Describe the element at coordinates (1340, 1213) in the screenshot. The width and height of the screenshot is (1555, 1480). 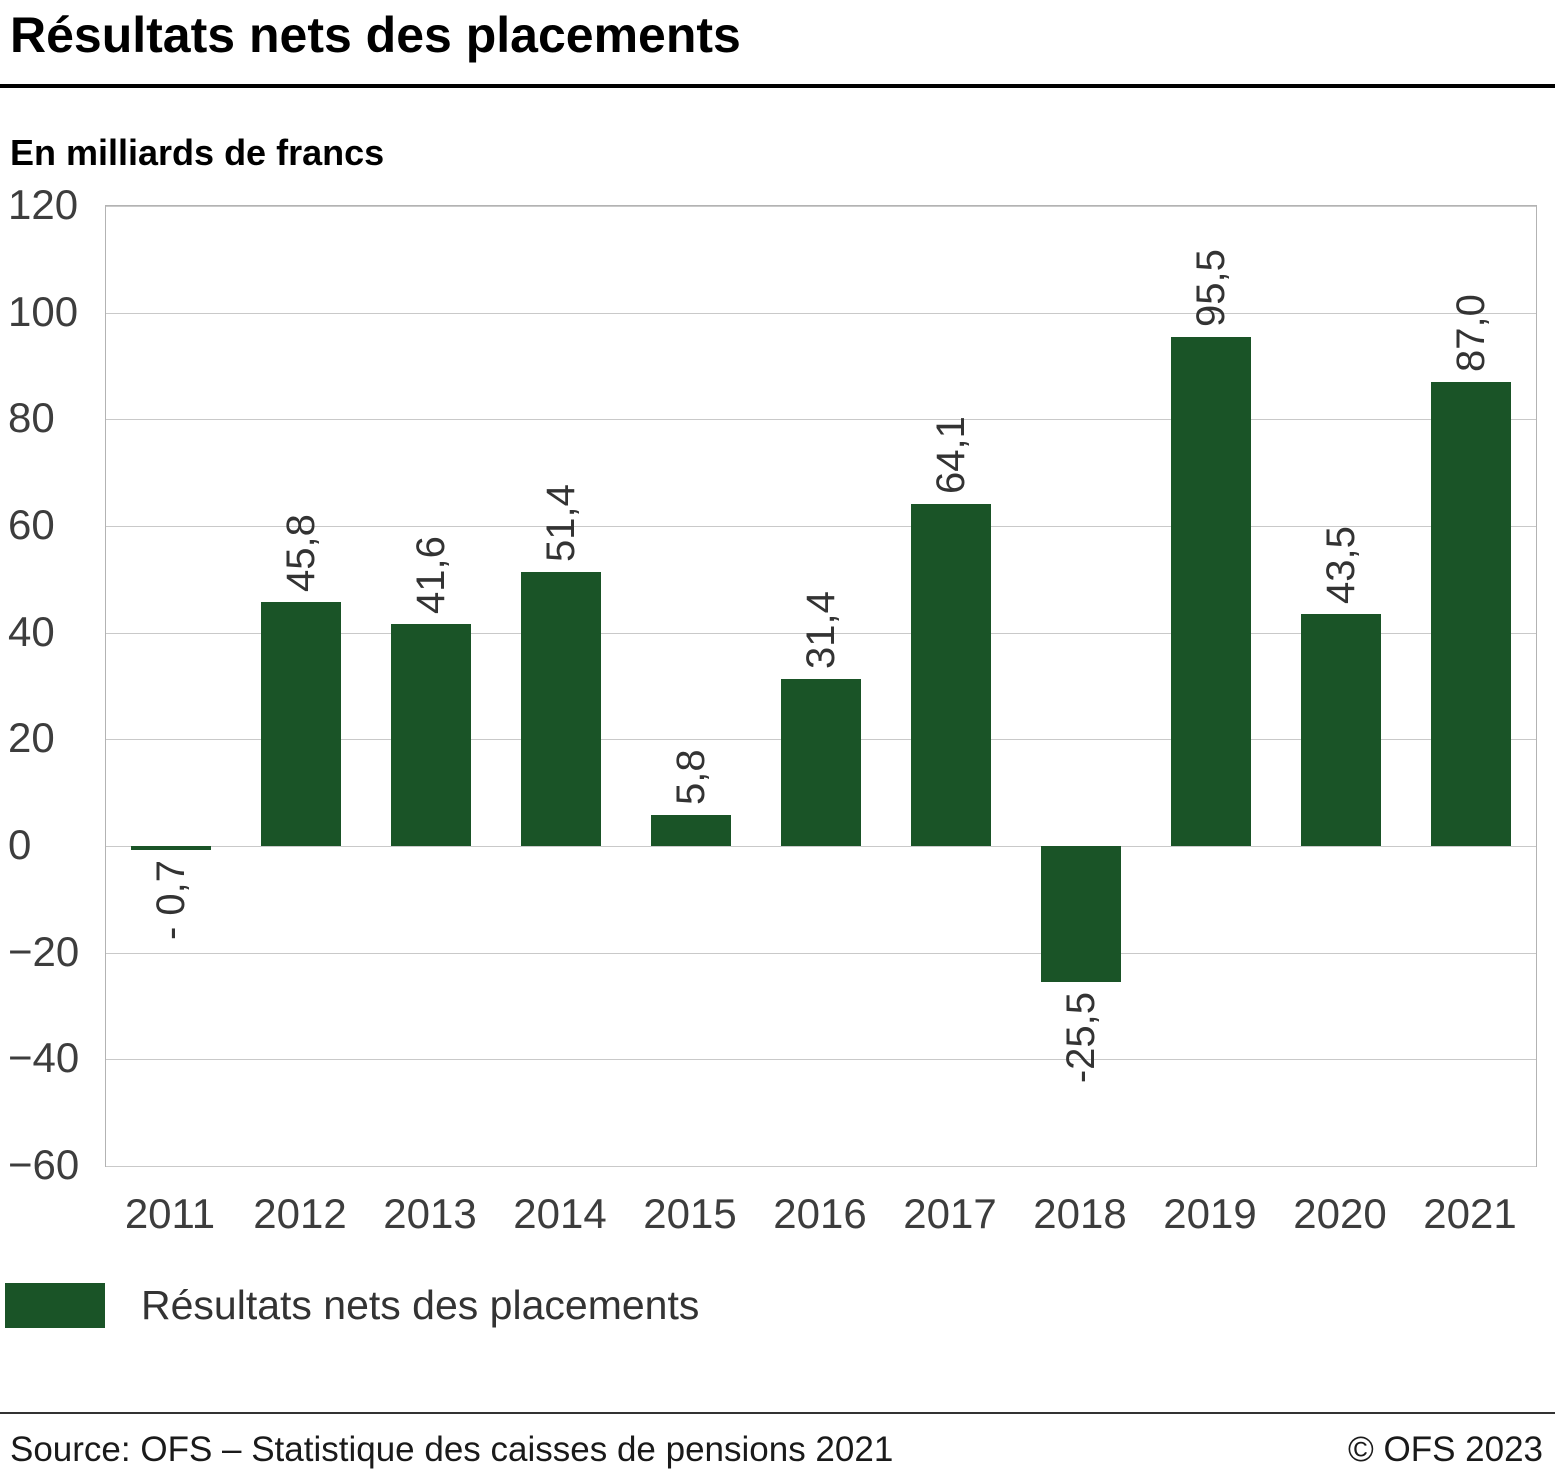
I see `x-tick-label: 2020` at that location.